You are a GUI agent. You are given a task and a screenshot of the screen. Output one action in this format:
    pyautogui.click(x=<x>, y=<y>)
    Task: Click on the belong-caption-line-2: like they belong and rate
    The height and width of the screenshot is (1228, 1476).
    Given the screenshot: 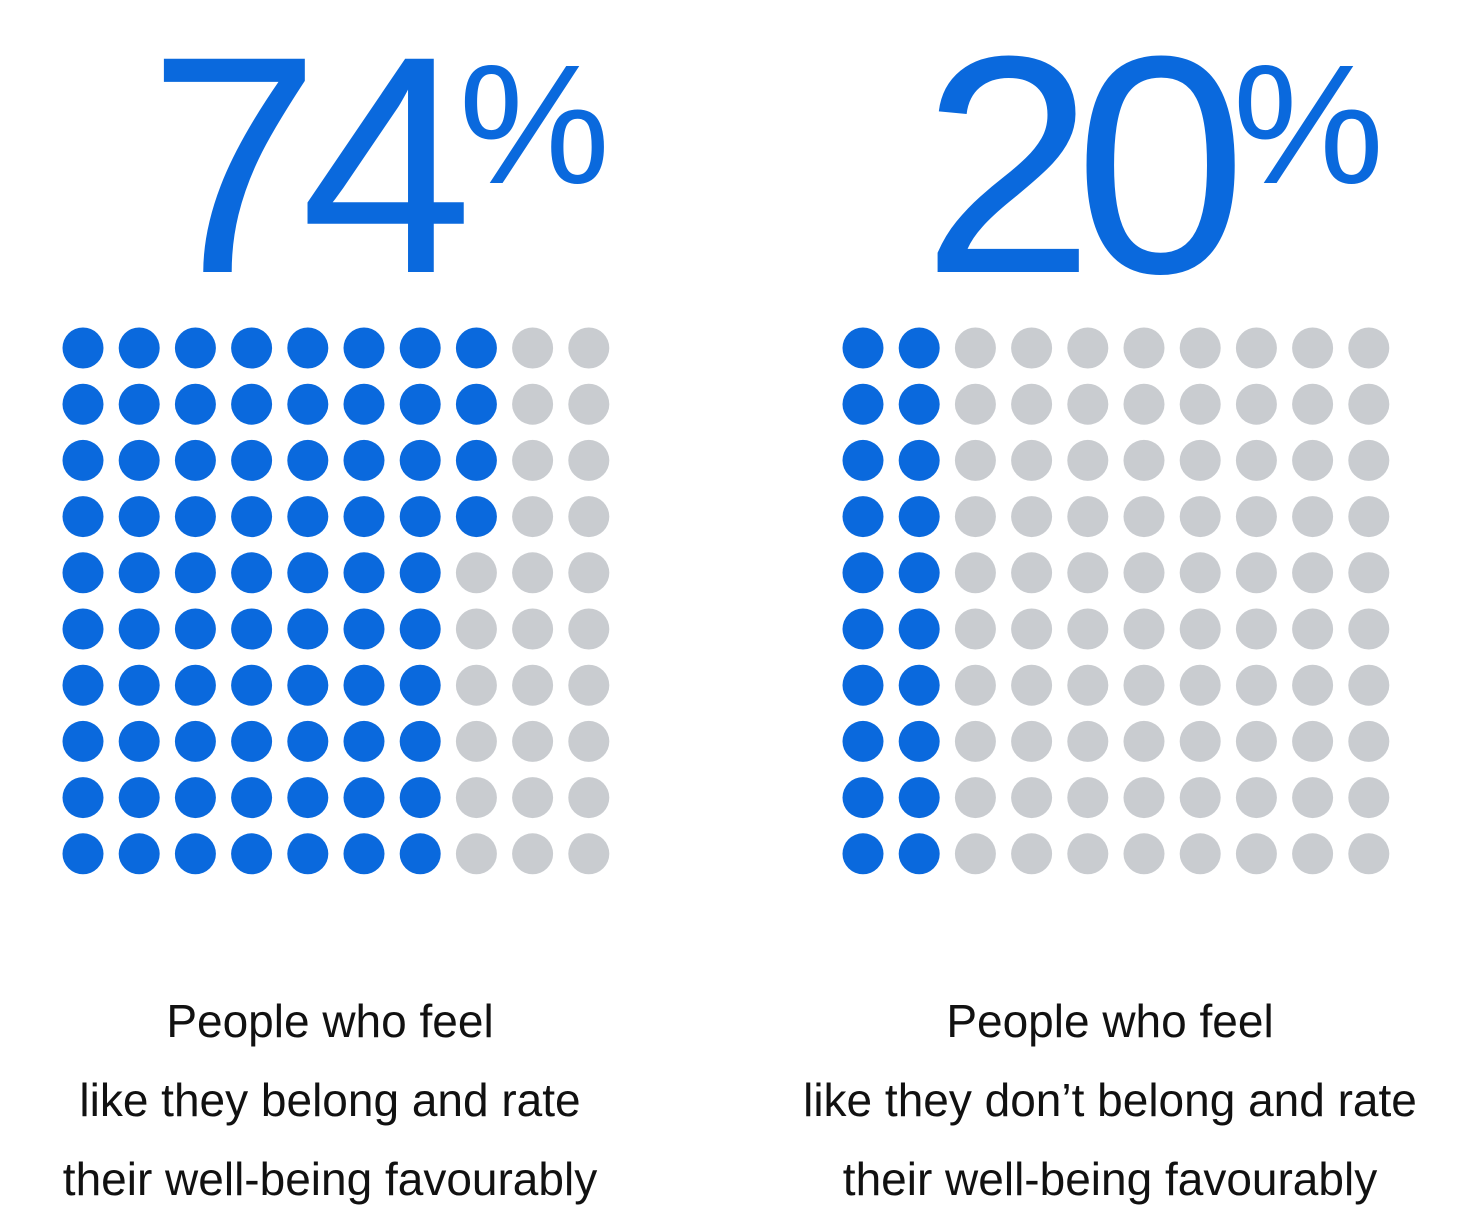 What is the action you would take?
    pyautogui.click(x=330, y=1100)
    